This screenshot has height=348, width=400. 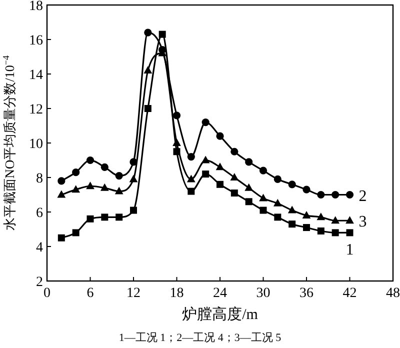 I want to click on y-tick-label: 14, so click(x=36, y=75).